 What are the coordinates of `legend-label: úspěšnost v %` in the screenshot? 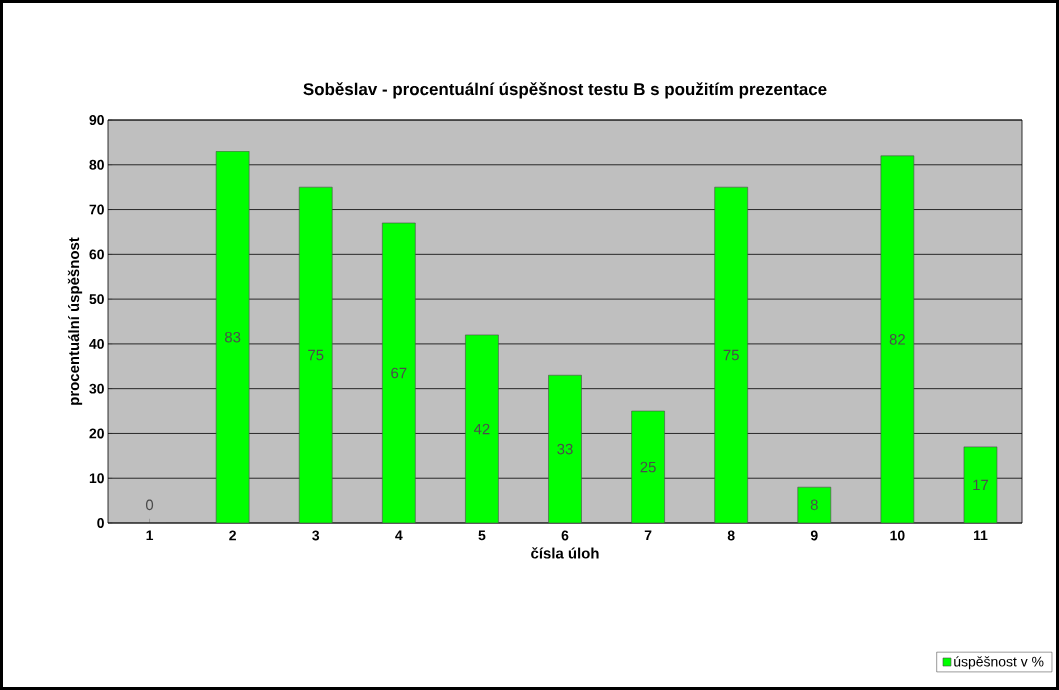 It's located at (999, 663).